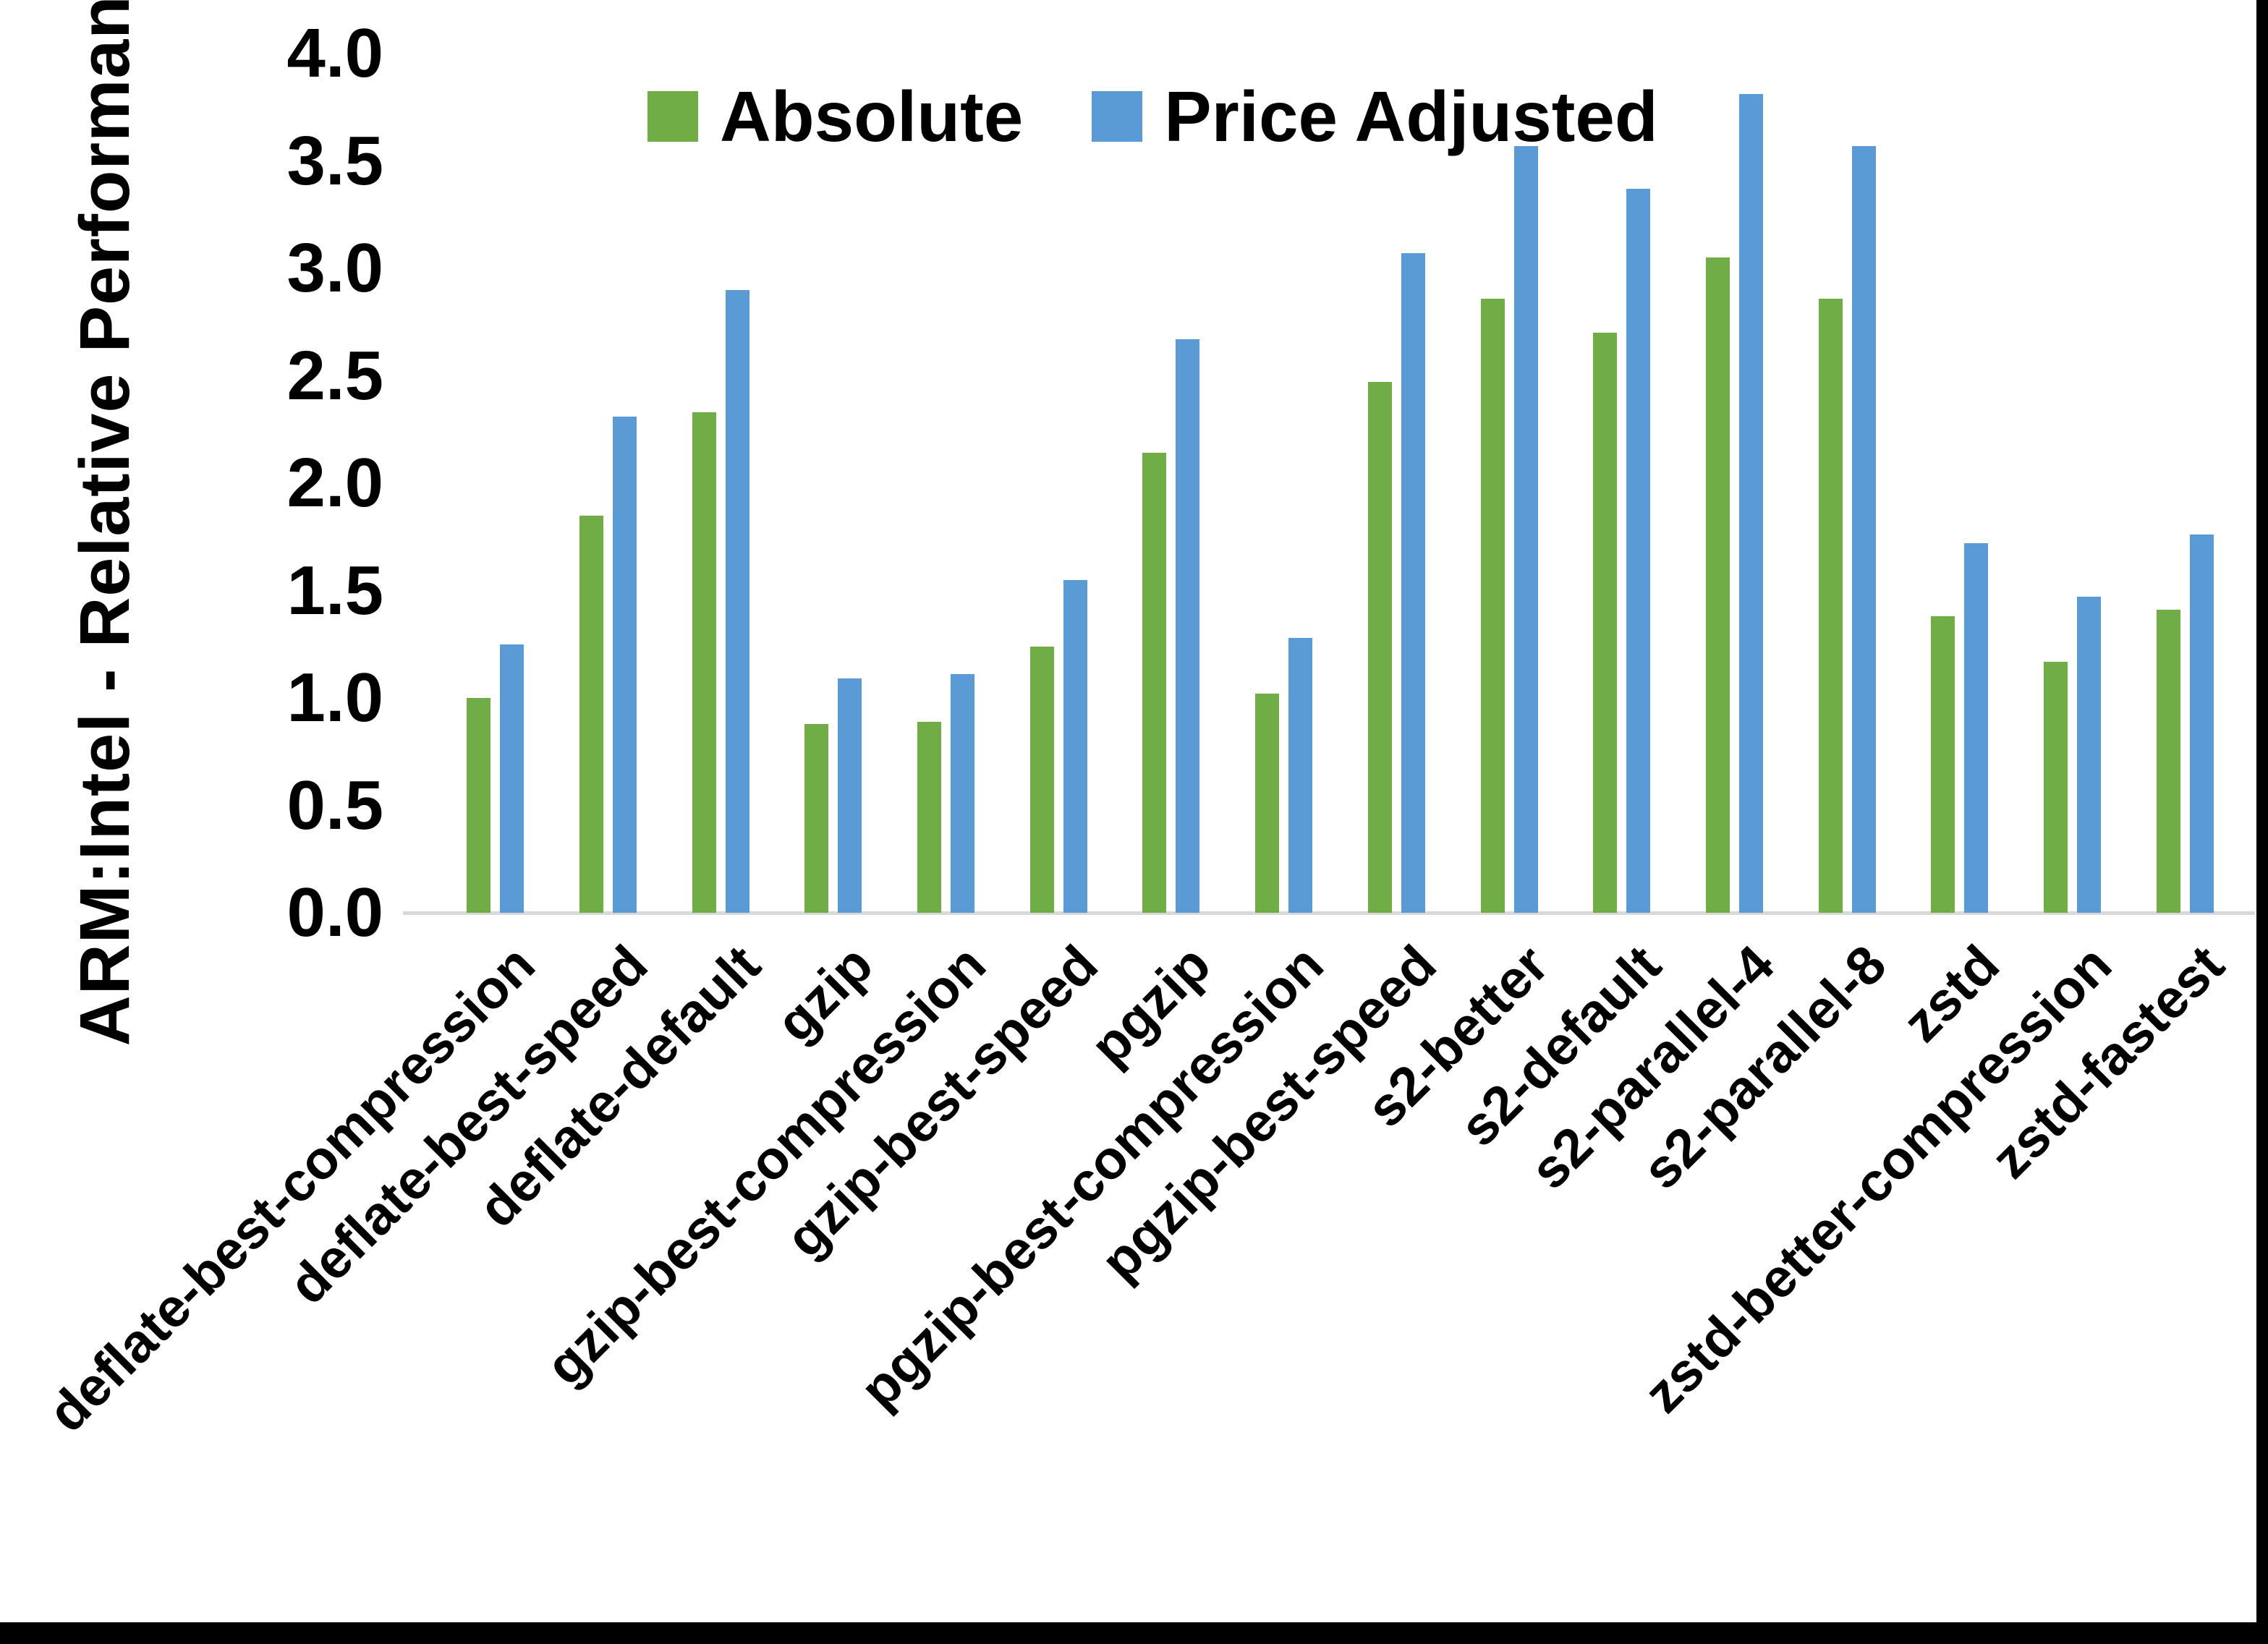  What do you see at coordinates (2201, 723) in the screenshot?
I see `bar-price-adjusted-zstd-fastest` at bounding box center [2201, 723].